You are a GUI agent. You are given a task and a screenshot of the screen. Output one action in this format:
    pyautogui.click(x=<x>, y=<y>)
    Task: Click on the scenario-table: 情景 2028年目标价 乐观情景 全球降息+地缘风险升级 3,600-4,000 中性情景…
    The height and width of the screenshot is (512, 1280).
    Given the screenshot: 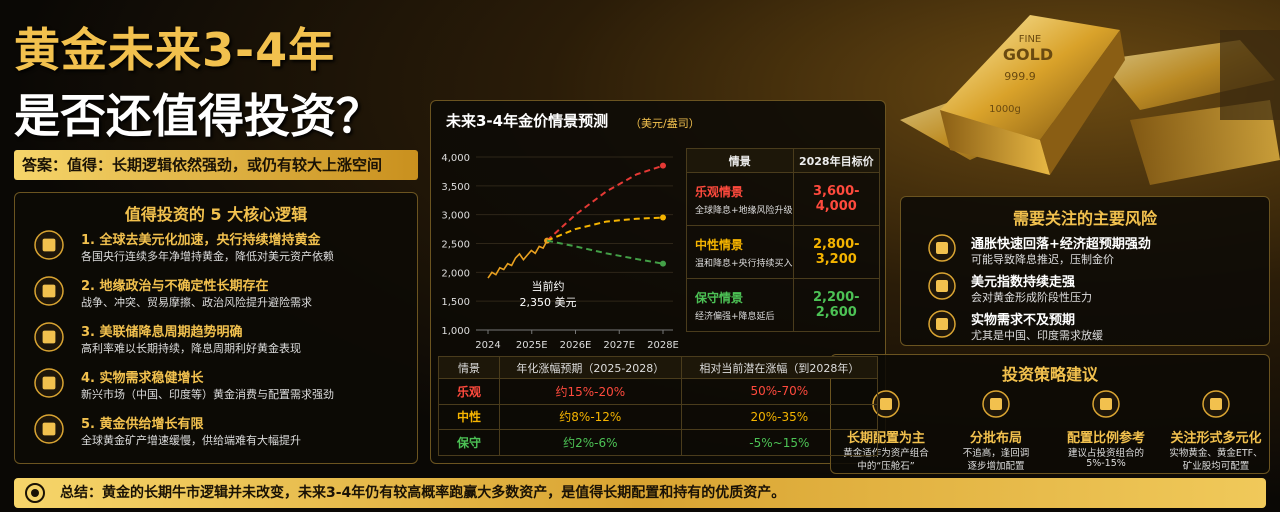 What is the action you would take?
    pyautogui.click(x=783, y=240)
    